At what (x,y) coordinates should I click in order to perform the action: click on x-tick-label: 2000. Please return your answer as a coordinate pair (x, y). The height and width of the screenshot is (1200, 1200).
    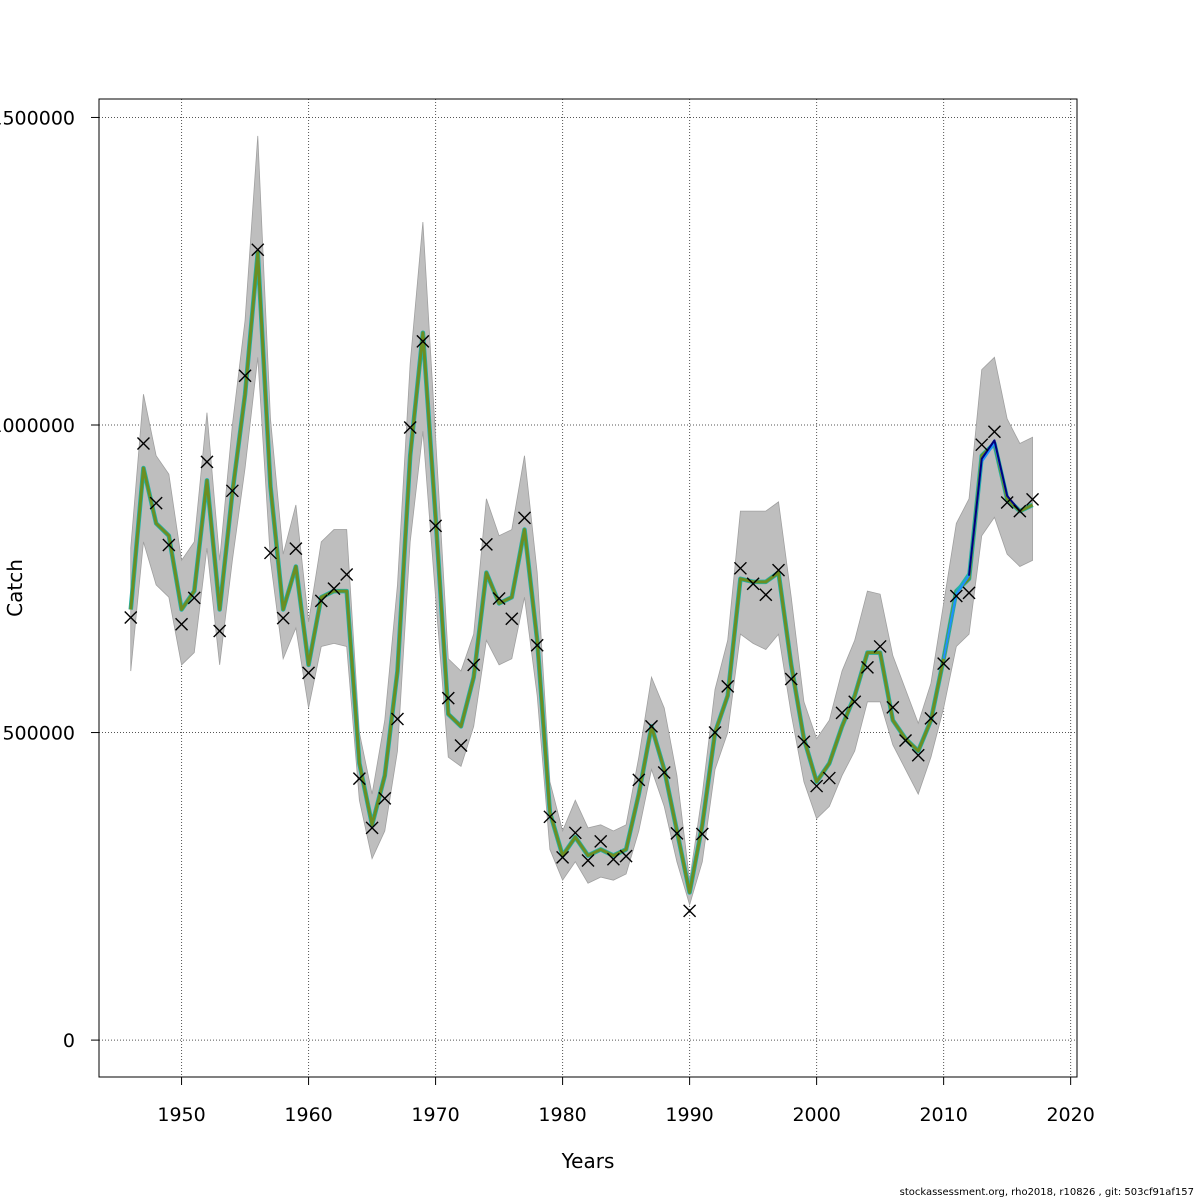
    Looking at the image, I should click on (816, 1115).